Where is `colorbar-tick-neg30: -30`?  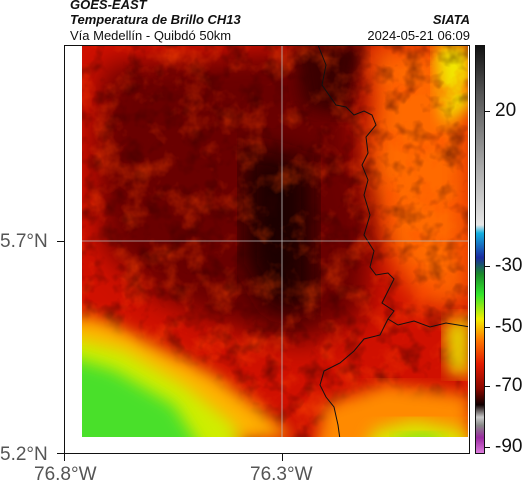
colorbar-tick-neg30: -30 is located at coordinates (509, 265).